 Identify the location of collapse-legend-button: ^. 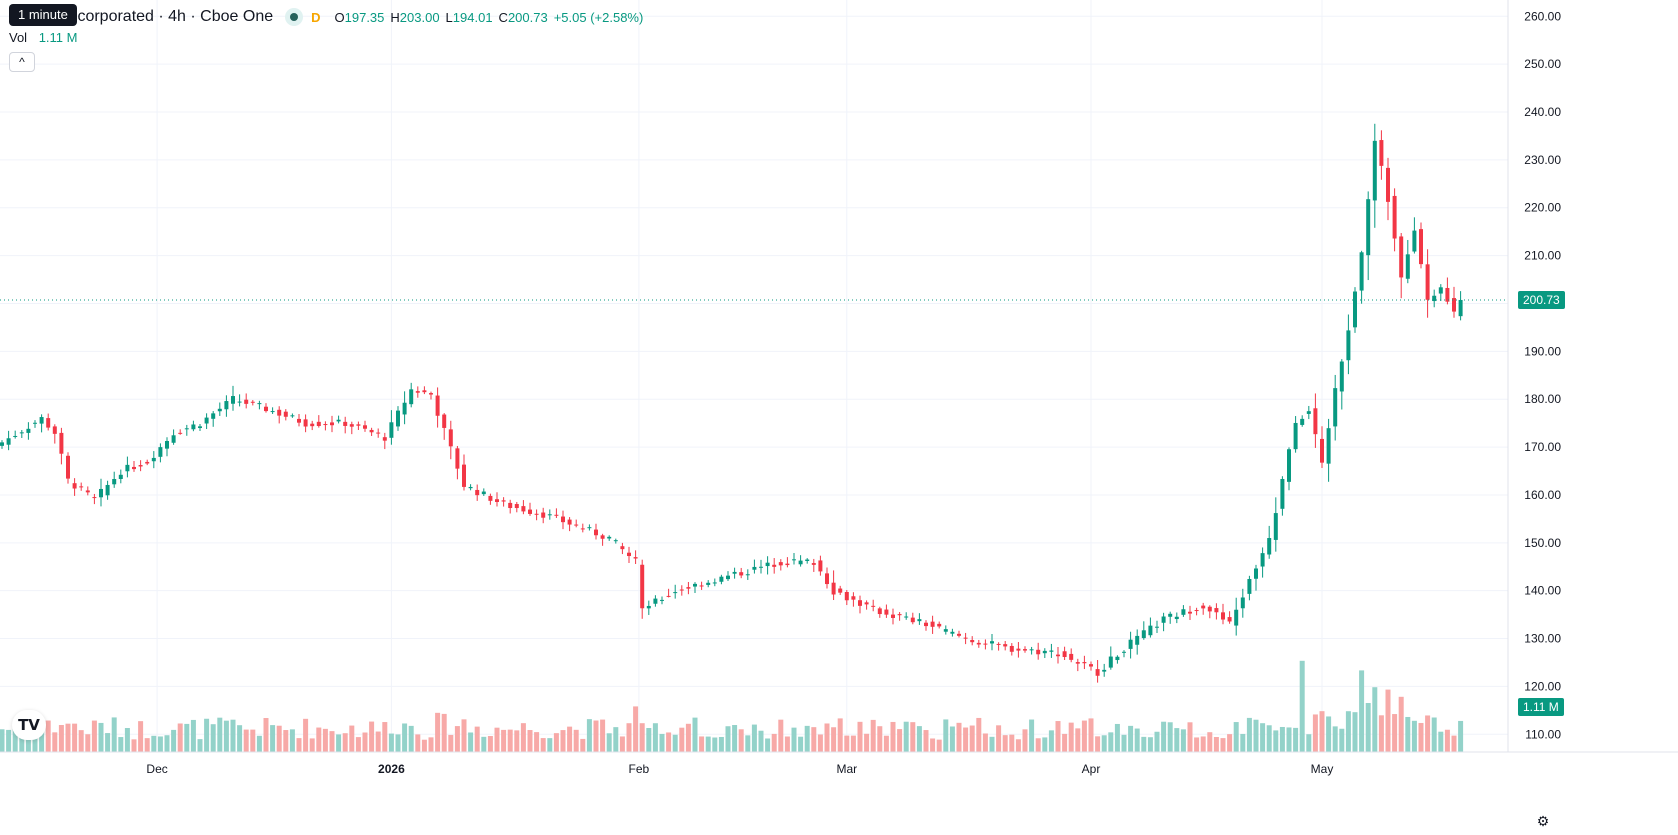
(22, 62).